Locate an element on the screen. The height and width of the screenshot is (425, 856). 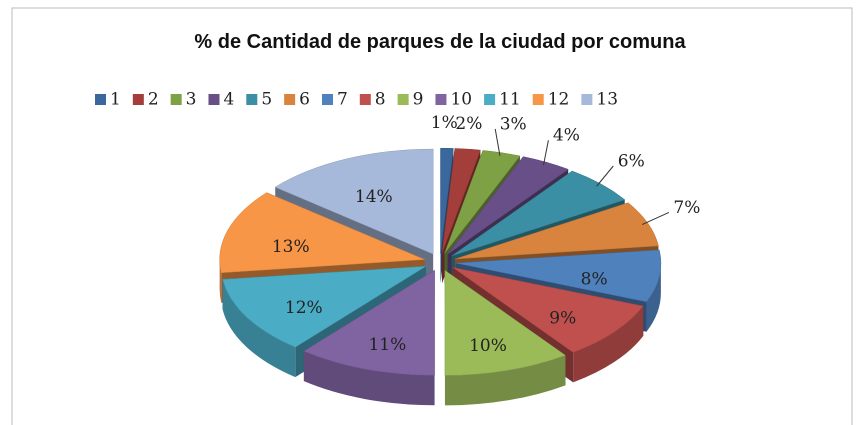
legend-label: 13 is located at coordinates (607, 100).